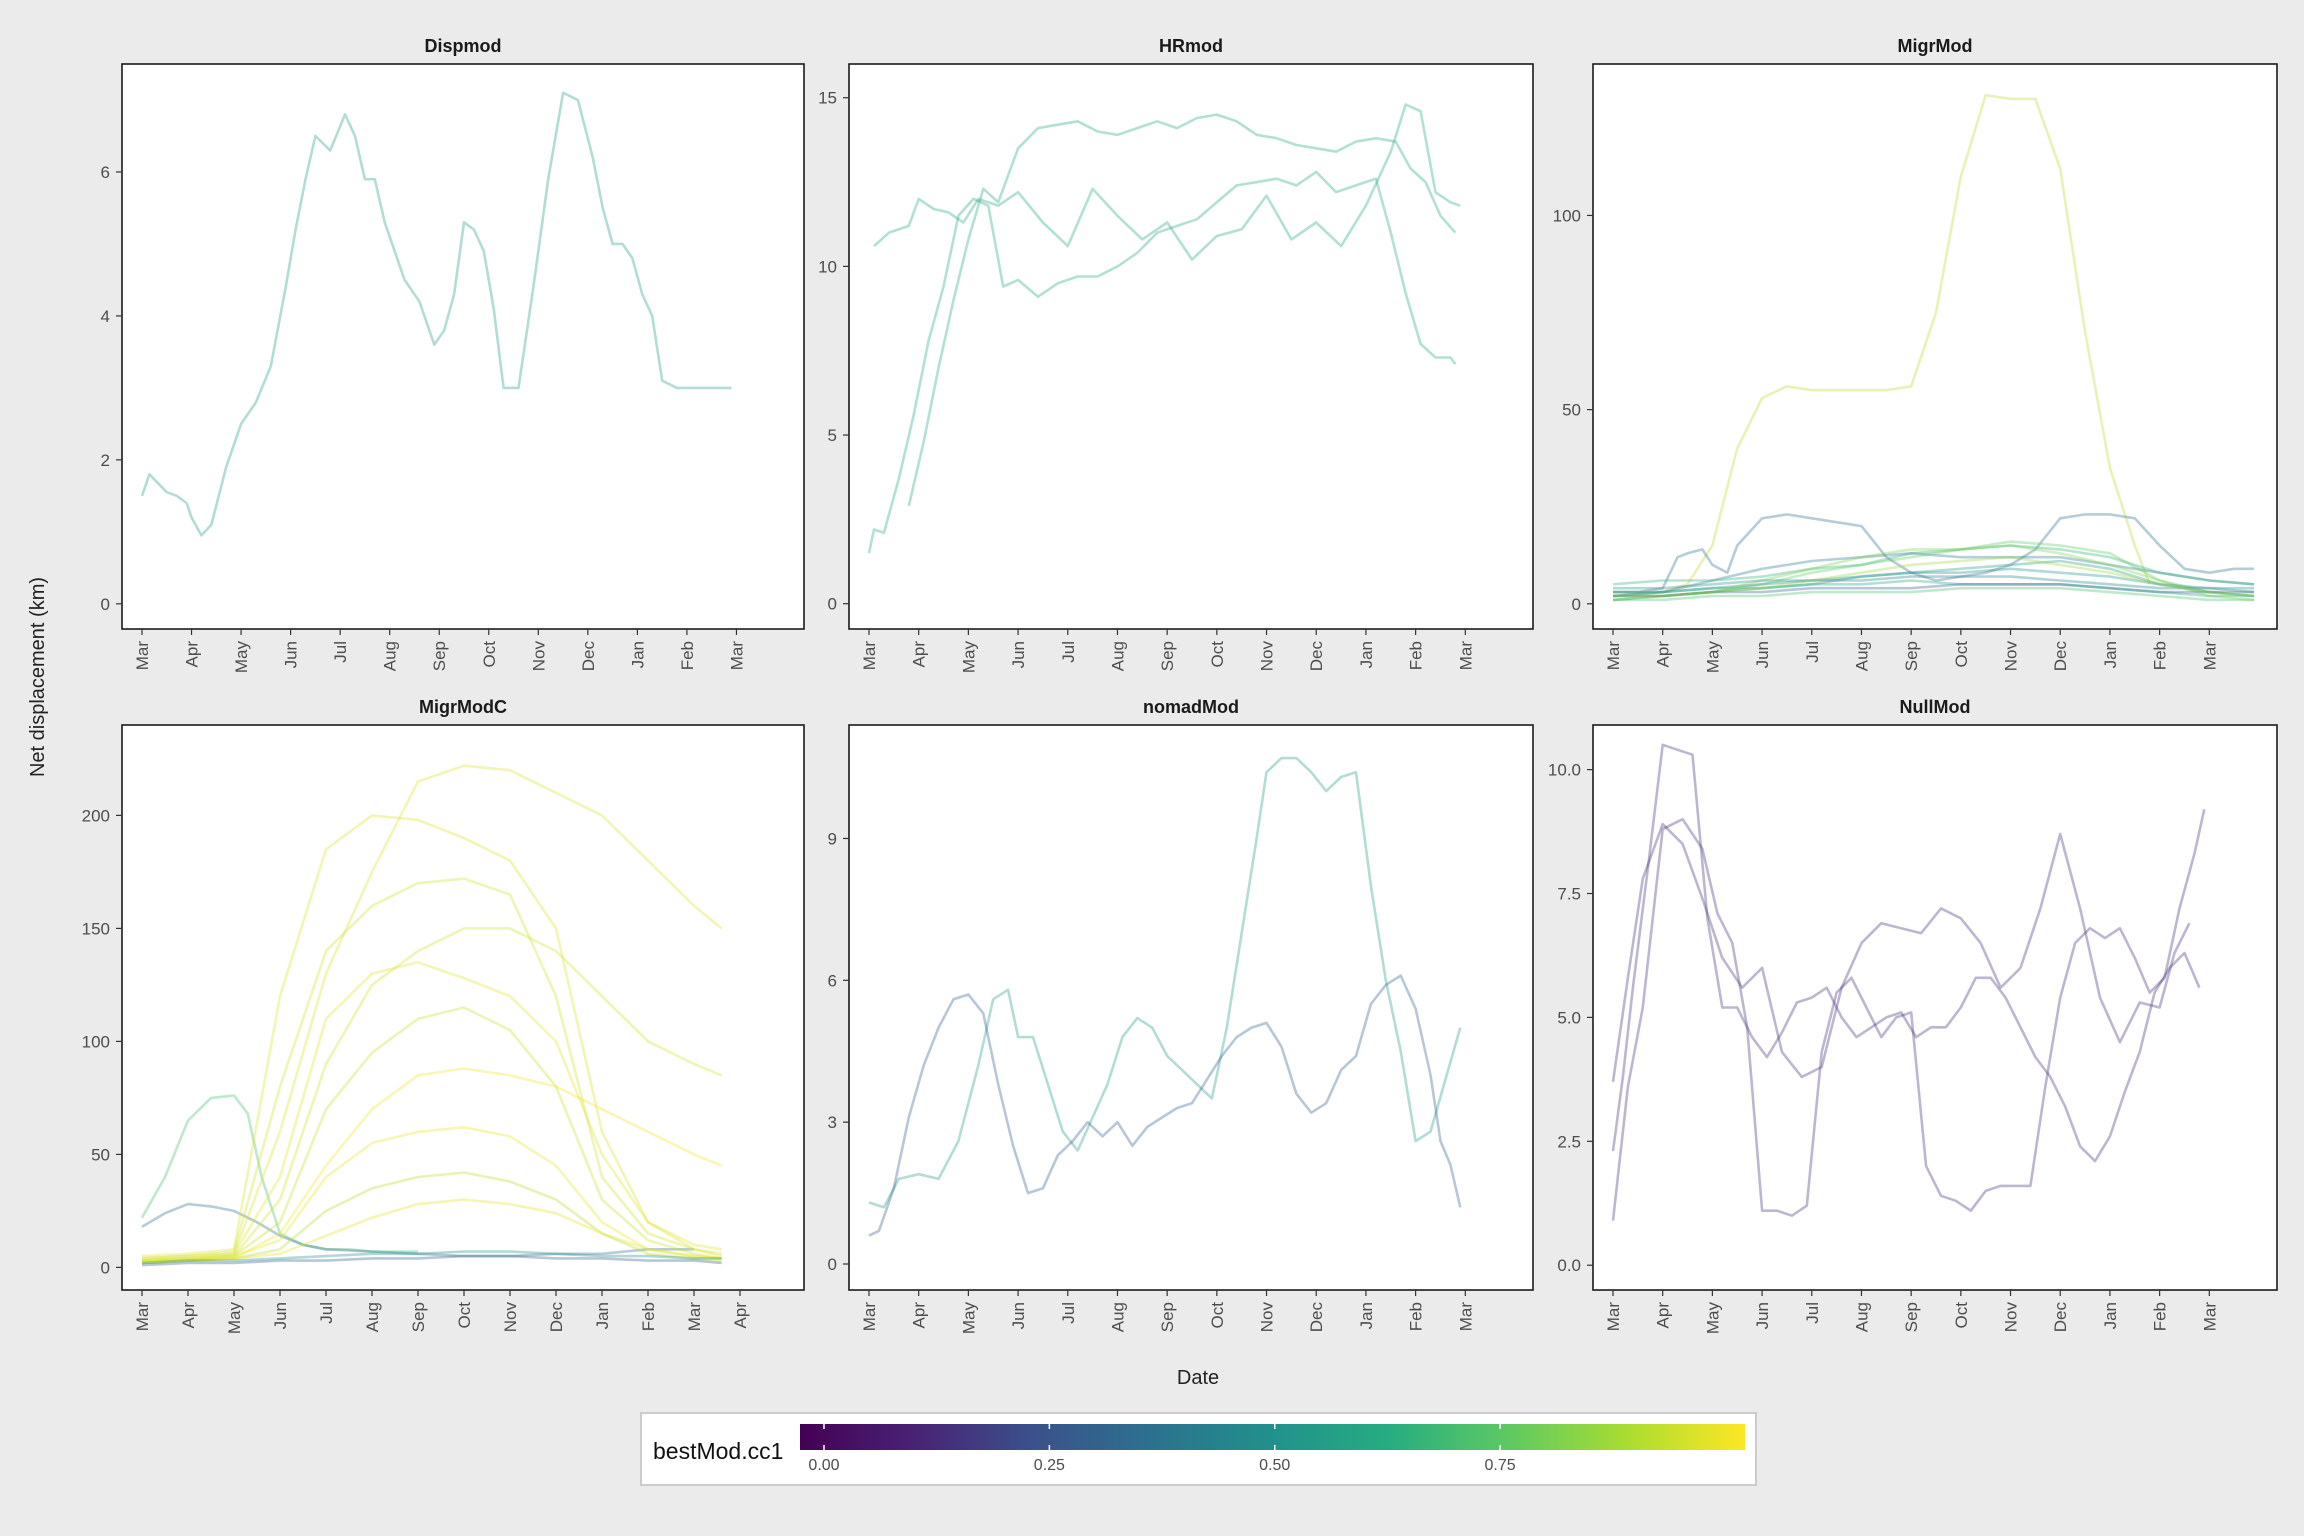  What do you see at coordinates (38, 677) in the screenshot?
I see `y-axis-label: Net displacement (km)` at bounding box center [38, 677].